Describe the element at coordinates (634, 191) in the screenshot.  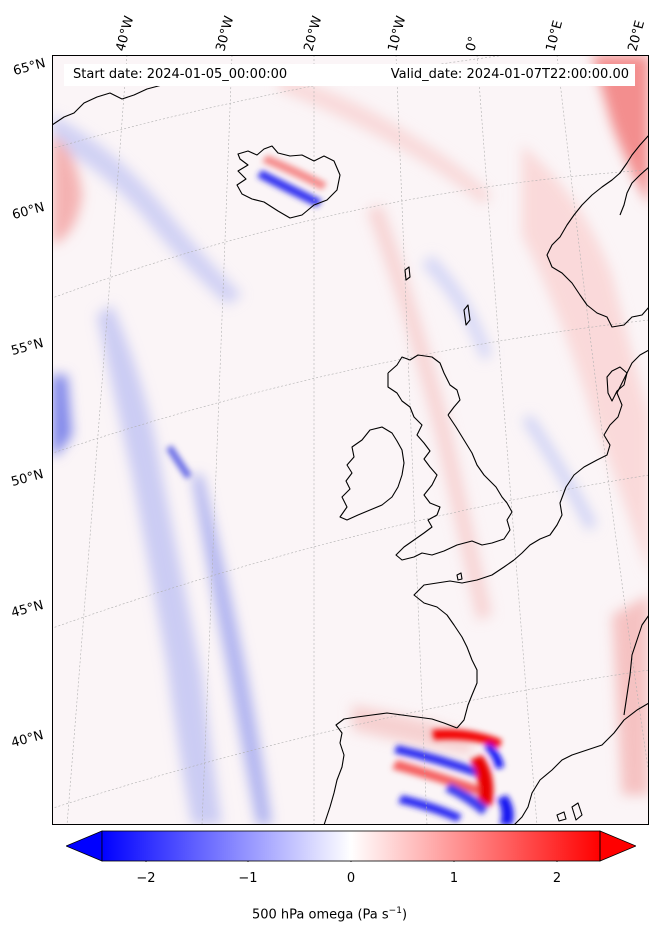
I see `coast-scandinavia-east` at that location.